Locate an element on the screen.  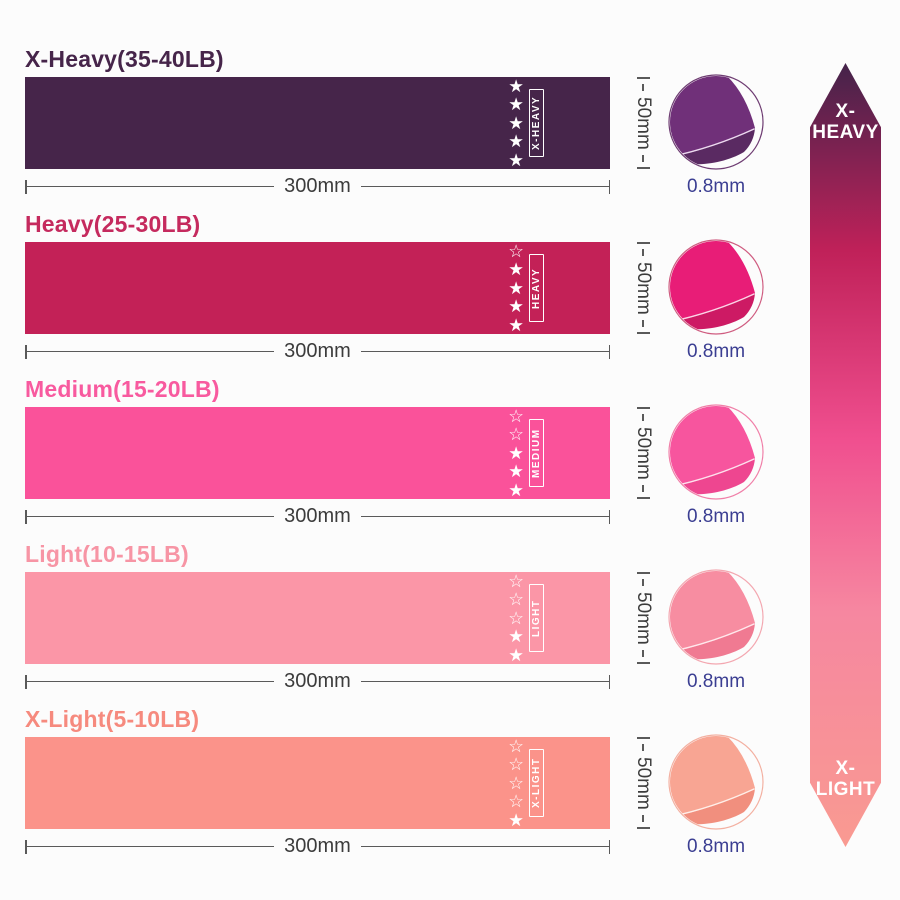
star-rating: ☆ ★ ★ ★ ★ is located at coordinates (516, 287).